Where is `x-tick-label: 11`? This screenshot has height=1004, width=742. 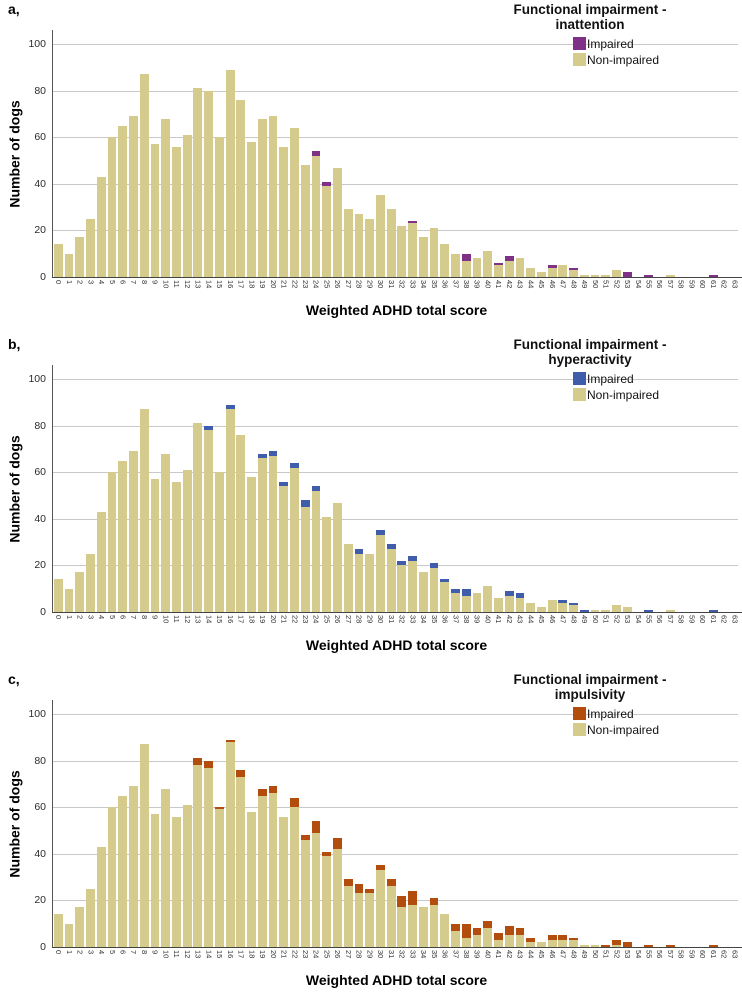 x-tick-label: 11 is located at coordinates (177, 619).